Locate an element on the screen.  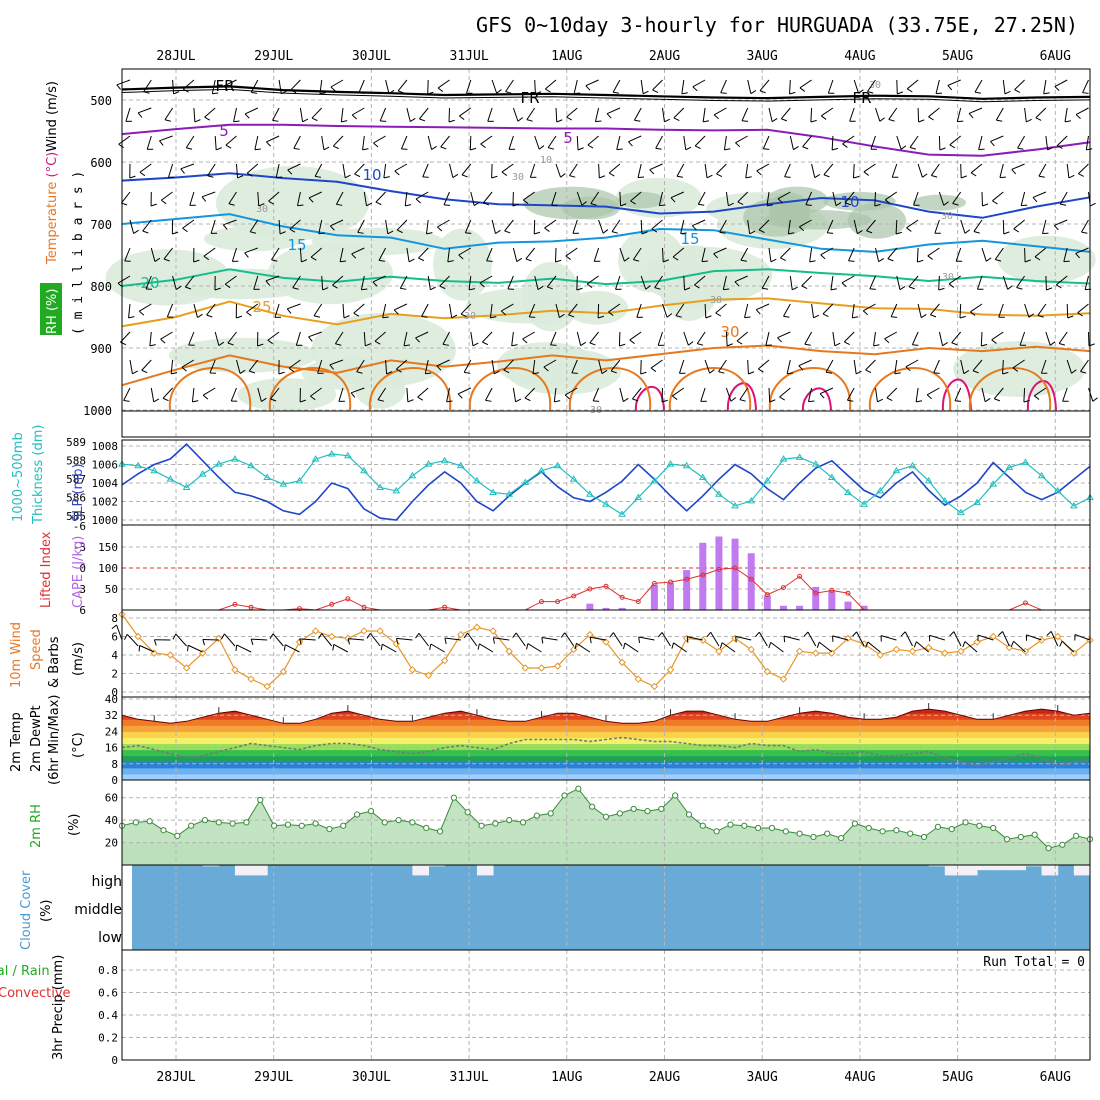
isotherm-label: 10 is located at coordinates (371, 175).